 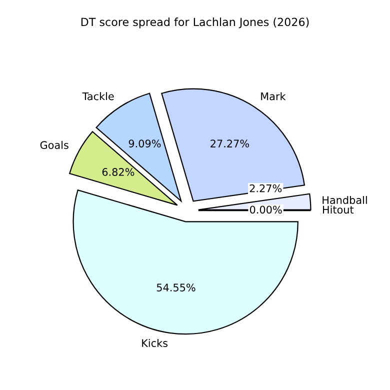 What do you see at coordinates (273, 96) in the screenshot?
I see `slice-label: Mark` at bounding box center [273, 96].